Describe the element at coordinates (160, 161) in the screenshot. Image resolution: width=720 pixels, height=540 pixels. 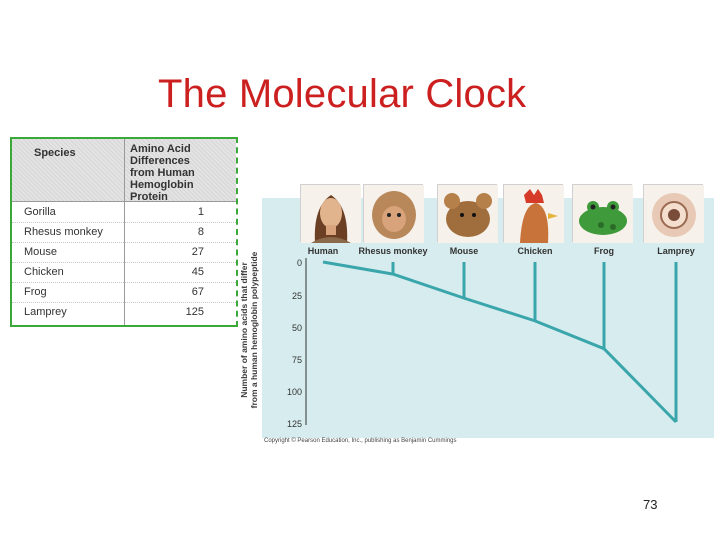
I see `difference-header-line: Differences` at that location.